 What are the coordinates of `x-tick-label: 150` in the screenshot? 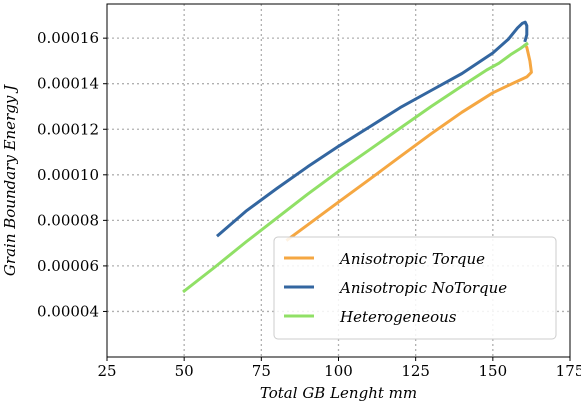 It's located at (493, 371).